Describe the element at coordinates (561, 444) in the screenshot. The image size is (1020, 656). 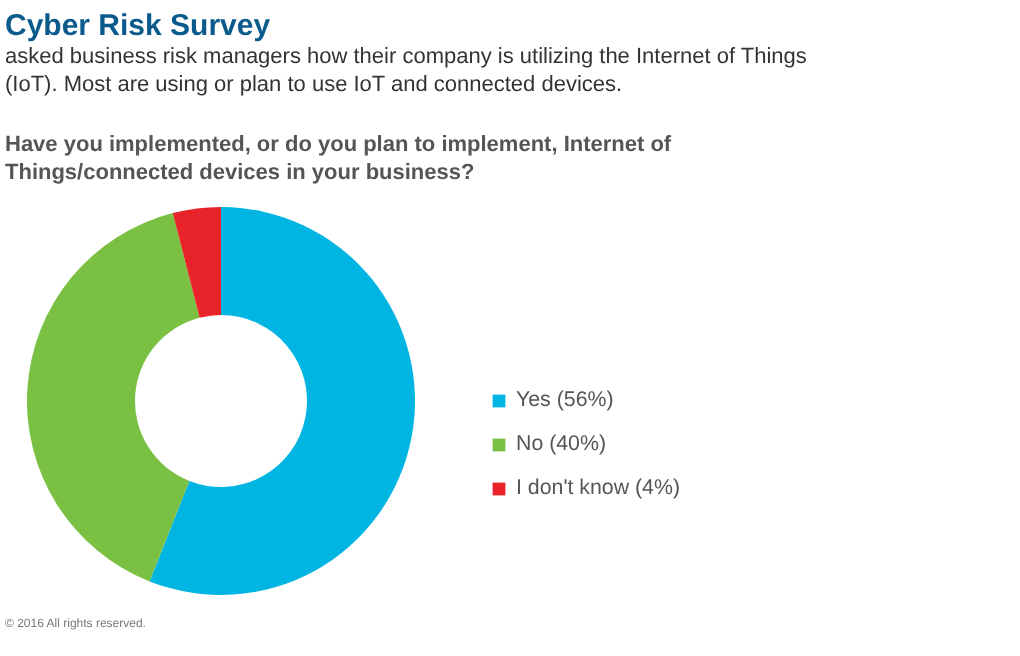
I see `legend-label: No (40%)` at that location.